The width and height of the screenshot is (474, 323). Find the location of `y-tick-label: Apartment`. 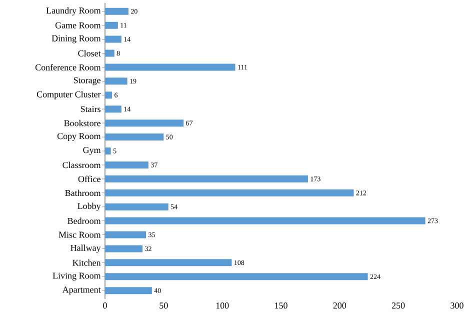

y-tick-label: Apartment is located at coordinates (81, 290).